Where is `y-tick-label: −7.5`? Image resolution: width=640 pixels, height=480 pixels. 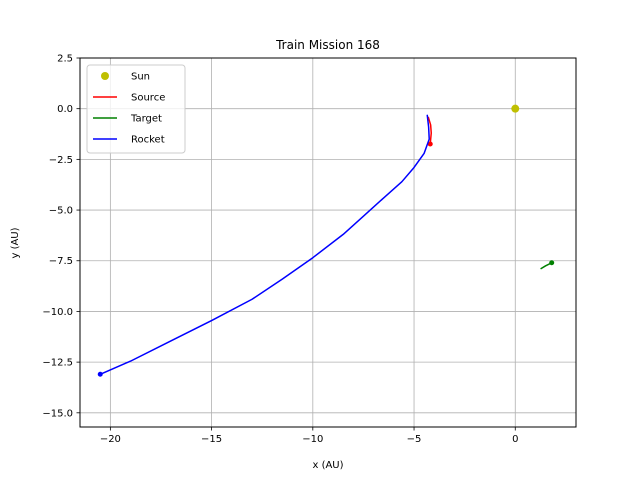
y-tick-label: −7.5 is located at coordinates (61, 261).